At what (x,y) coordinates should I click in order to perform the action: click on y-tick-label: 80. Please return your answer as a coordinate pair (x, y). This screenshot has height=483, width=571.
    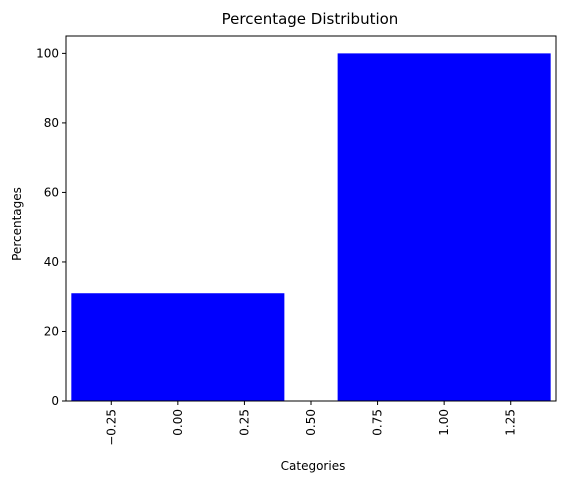
    Looking at the image, I should click on (51, 123).